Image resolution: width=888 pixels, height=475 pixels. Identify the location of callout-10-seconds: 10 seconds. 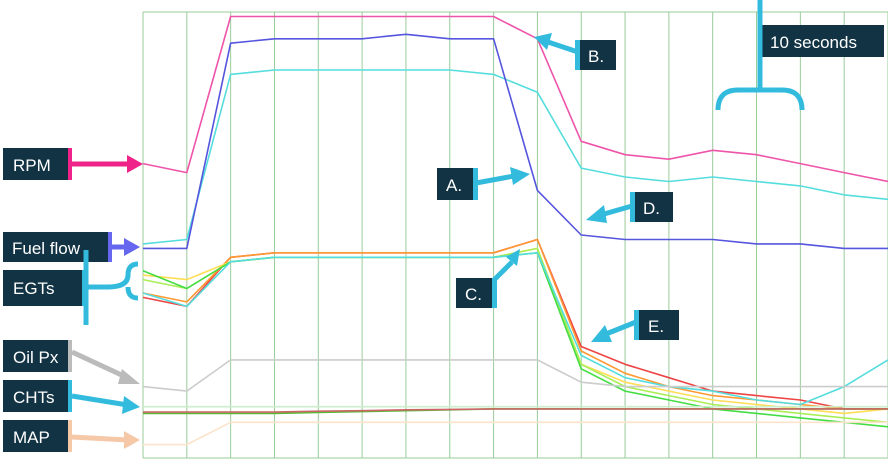
(799, 55).